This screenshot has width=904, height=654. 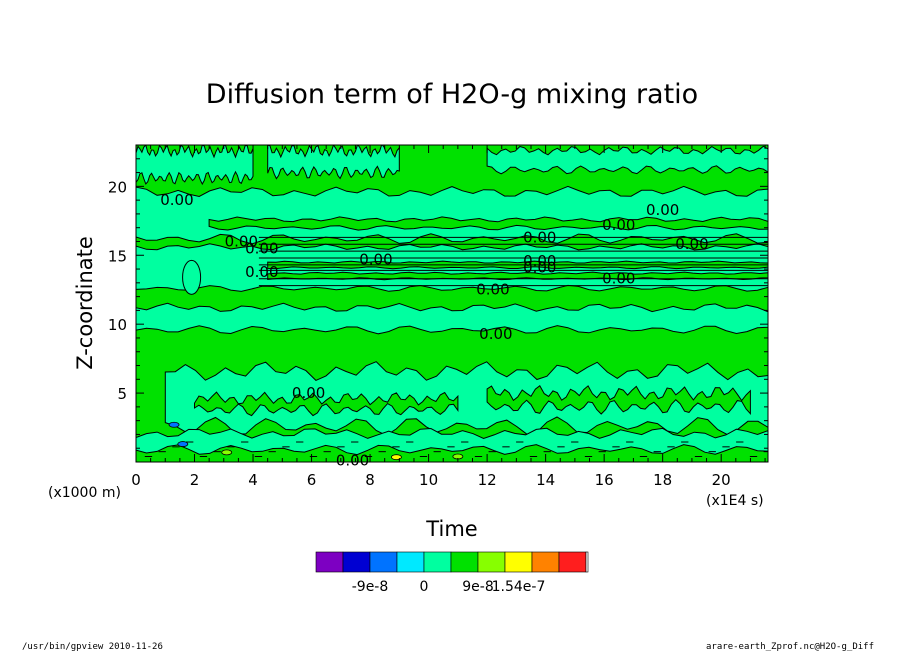 I want to click on x-tick-label: 20, so click(x=721, y=480).